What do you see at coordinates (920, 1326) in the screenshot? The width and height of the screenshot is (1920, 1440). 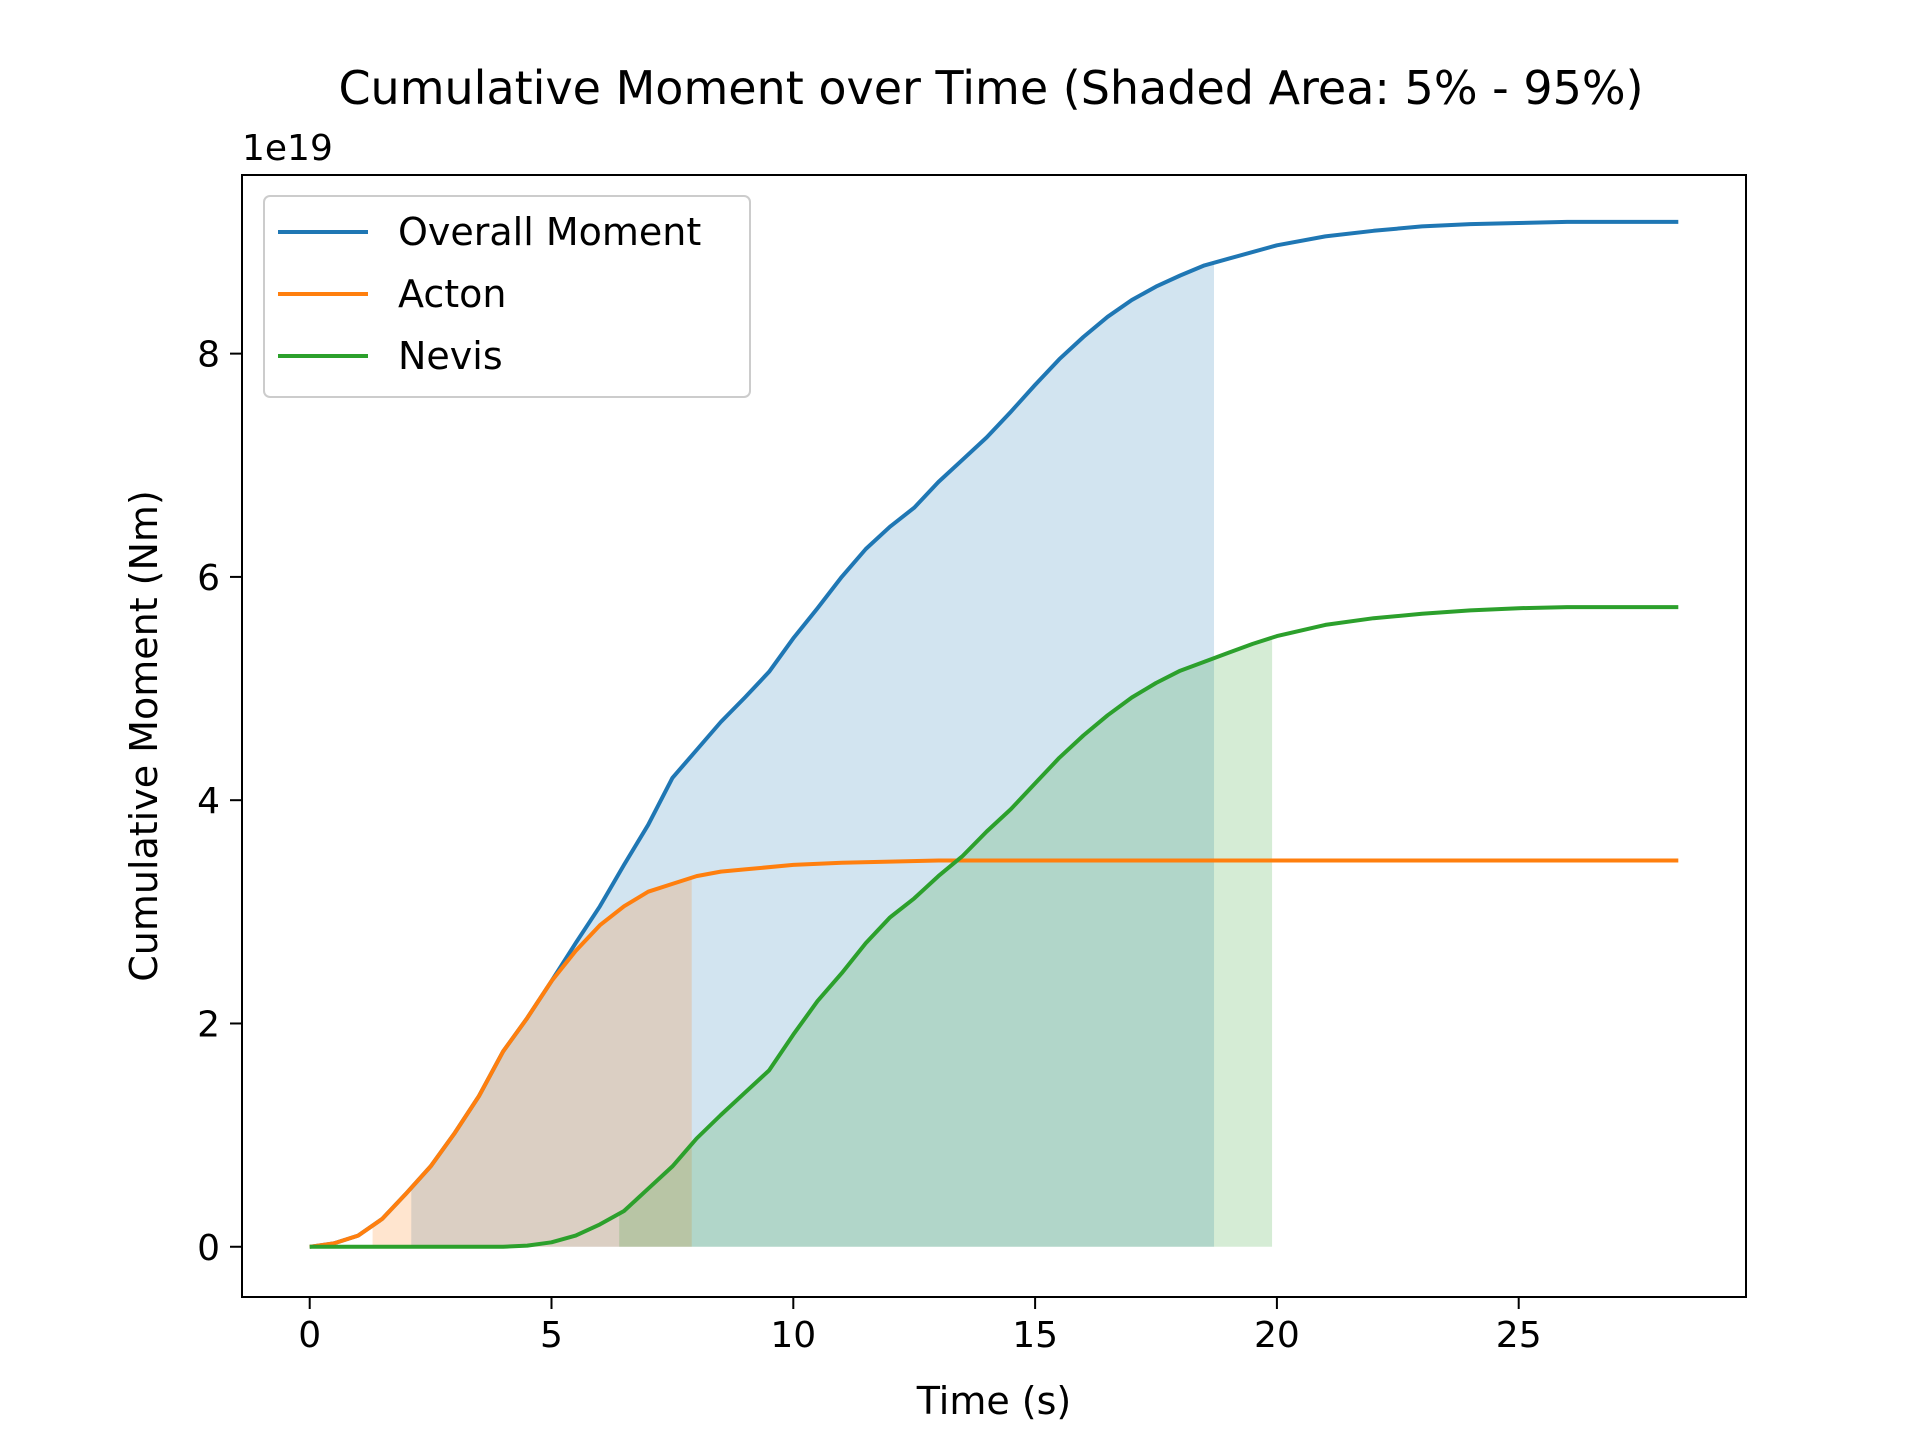 I see `x-axis-ticks: 0 5 10 15 20 25` at bounding box center [920, 1326].